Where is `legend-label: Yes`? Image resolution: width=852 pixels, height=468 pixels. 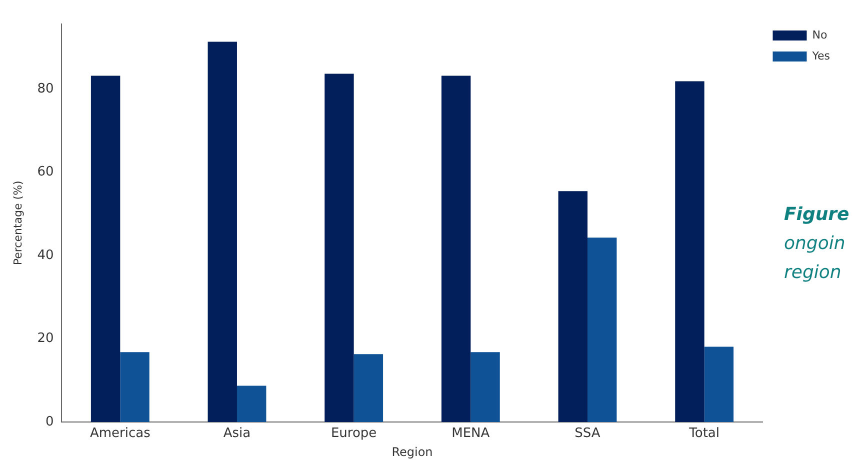 legend-label: Yes is located at coordinates (820, 55).